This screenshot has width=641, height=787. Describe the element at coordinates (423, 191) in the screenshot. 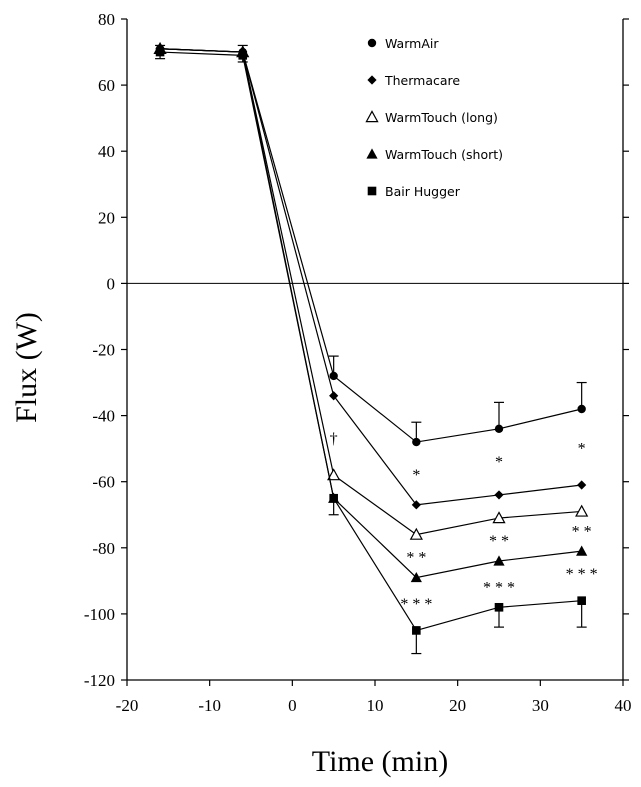

I see `legend-label: Bair Hugger` at that location.